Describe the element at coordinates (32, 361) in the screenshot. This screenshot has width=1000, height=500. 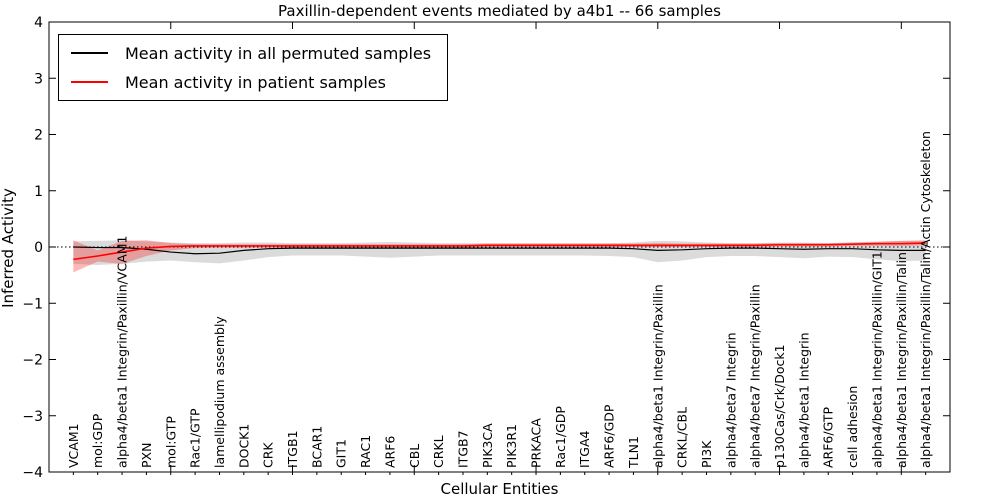
I see `y-tick-label: −2` at that location.